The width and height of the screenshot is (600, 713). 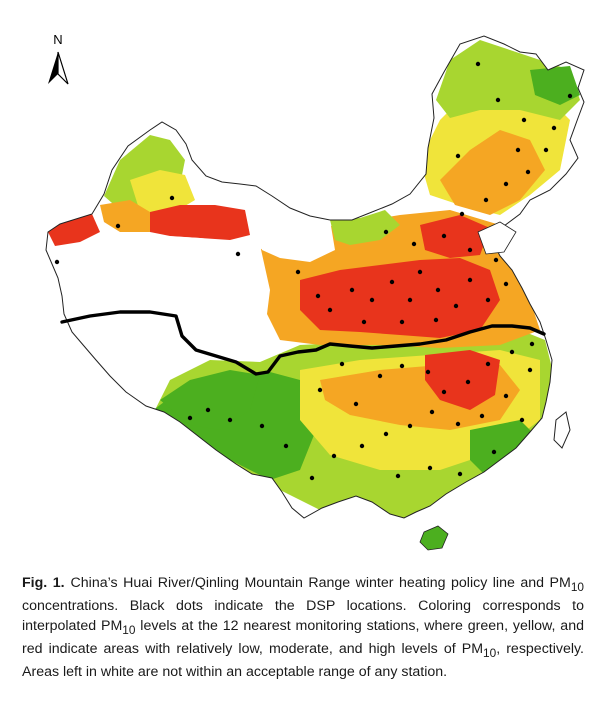 What do you see at coordinates (490, 652) in the screenshot?
I see `caption-sub-3: 10` at bounding box center [490, 652].